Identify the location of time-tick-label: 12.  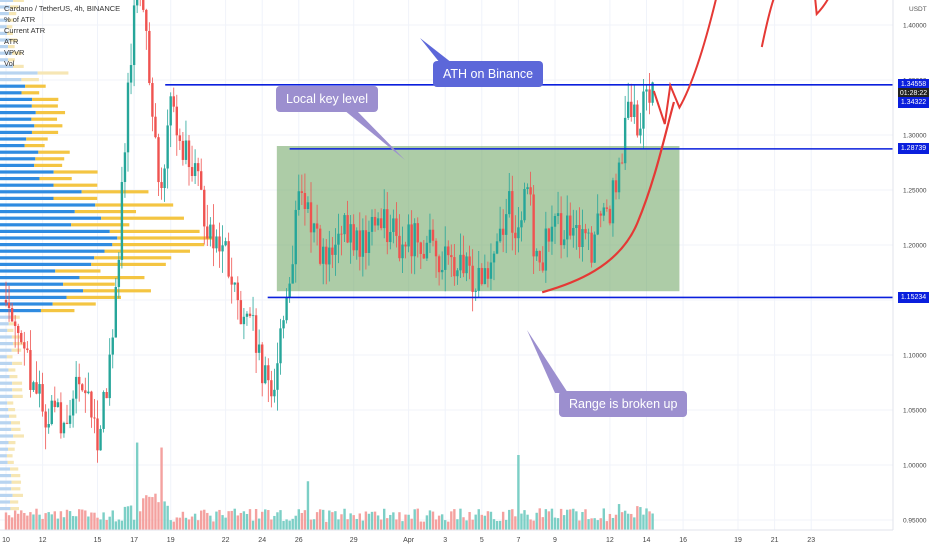
(610, 540).